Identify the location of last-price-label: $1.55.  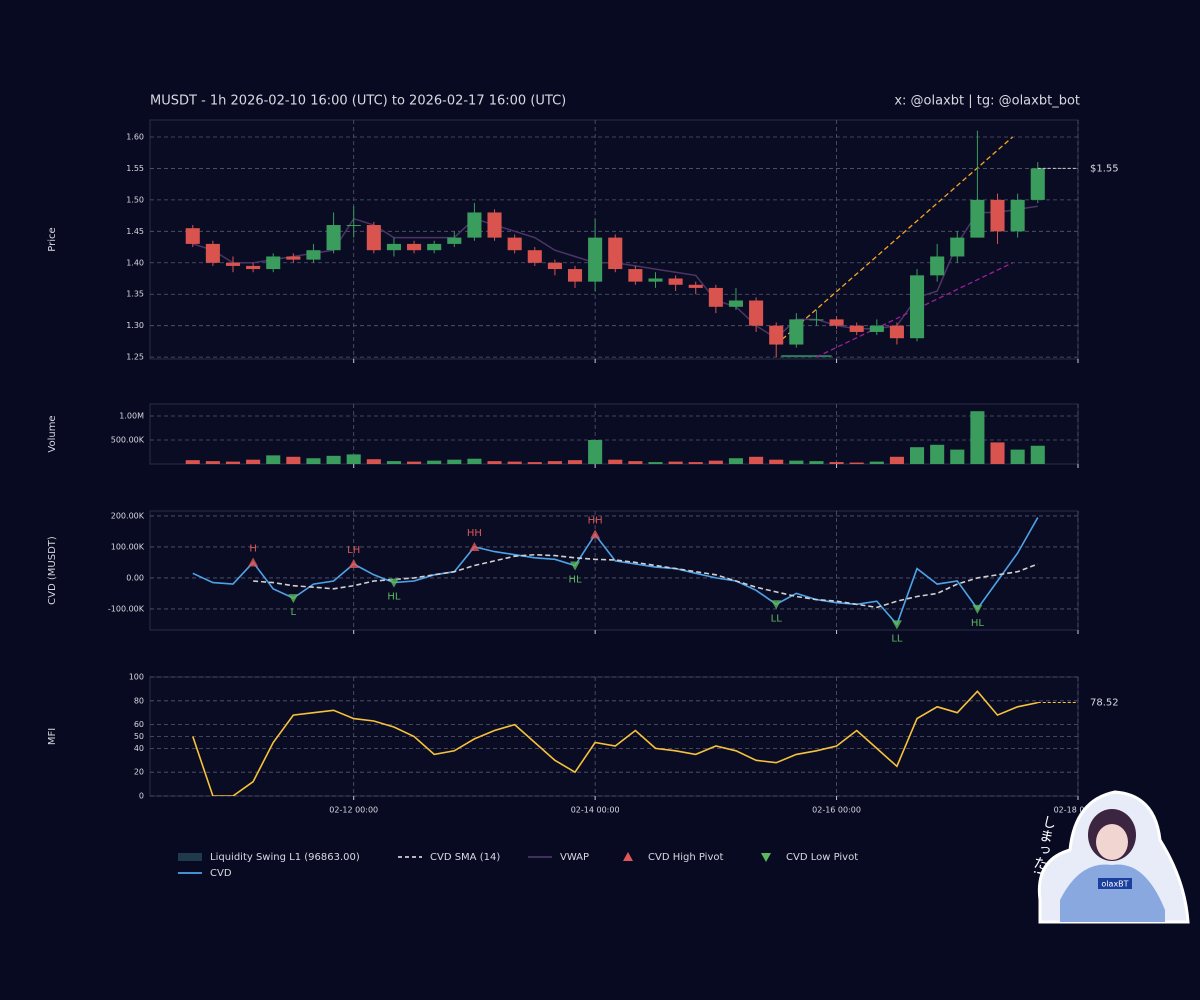
(1104, 168).